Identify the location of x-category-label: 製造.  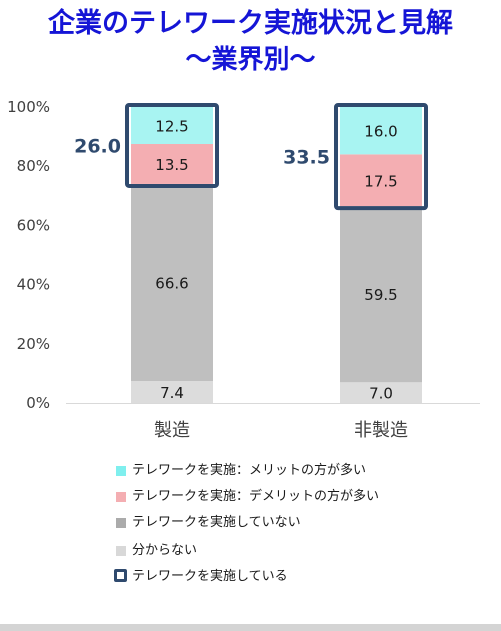
(172, 430).